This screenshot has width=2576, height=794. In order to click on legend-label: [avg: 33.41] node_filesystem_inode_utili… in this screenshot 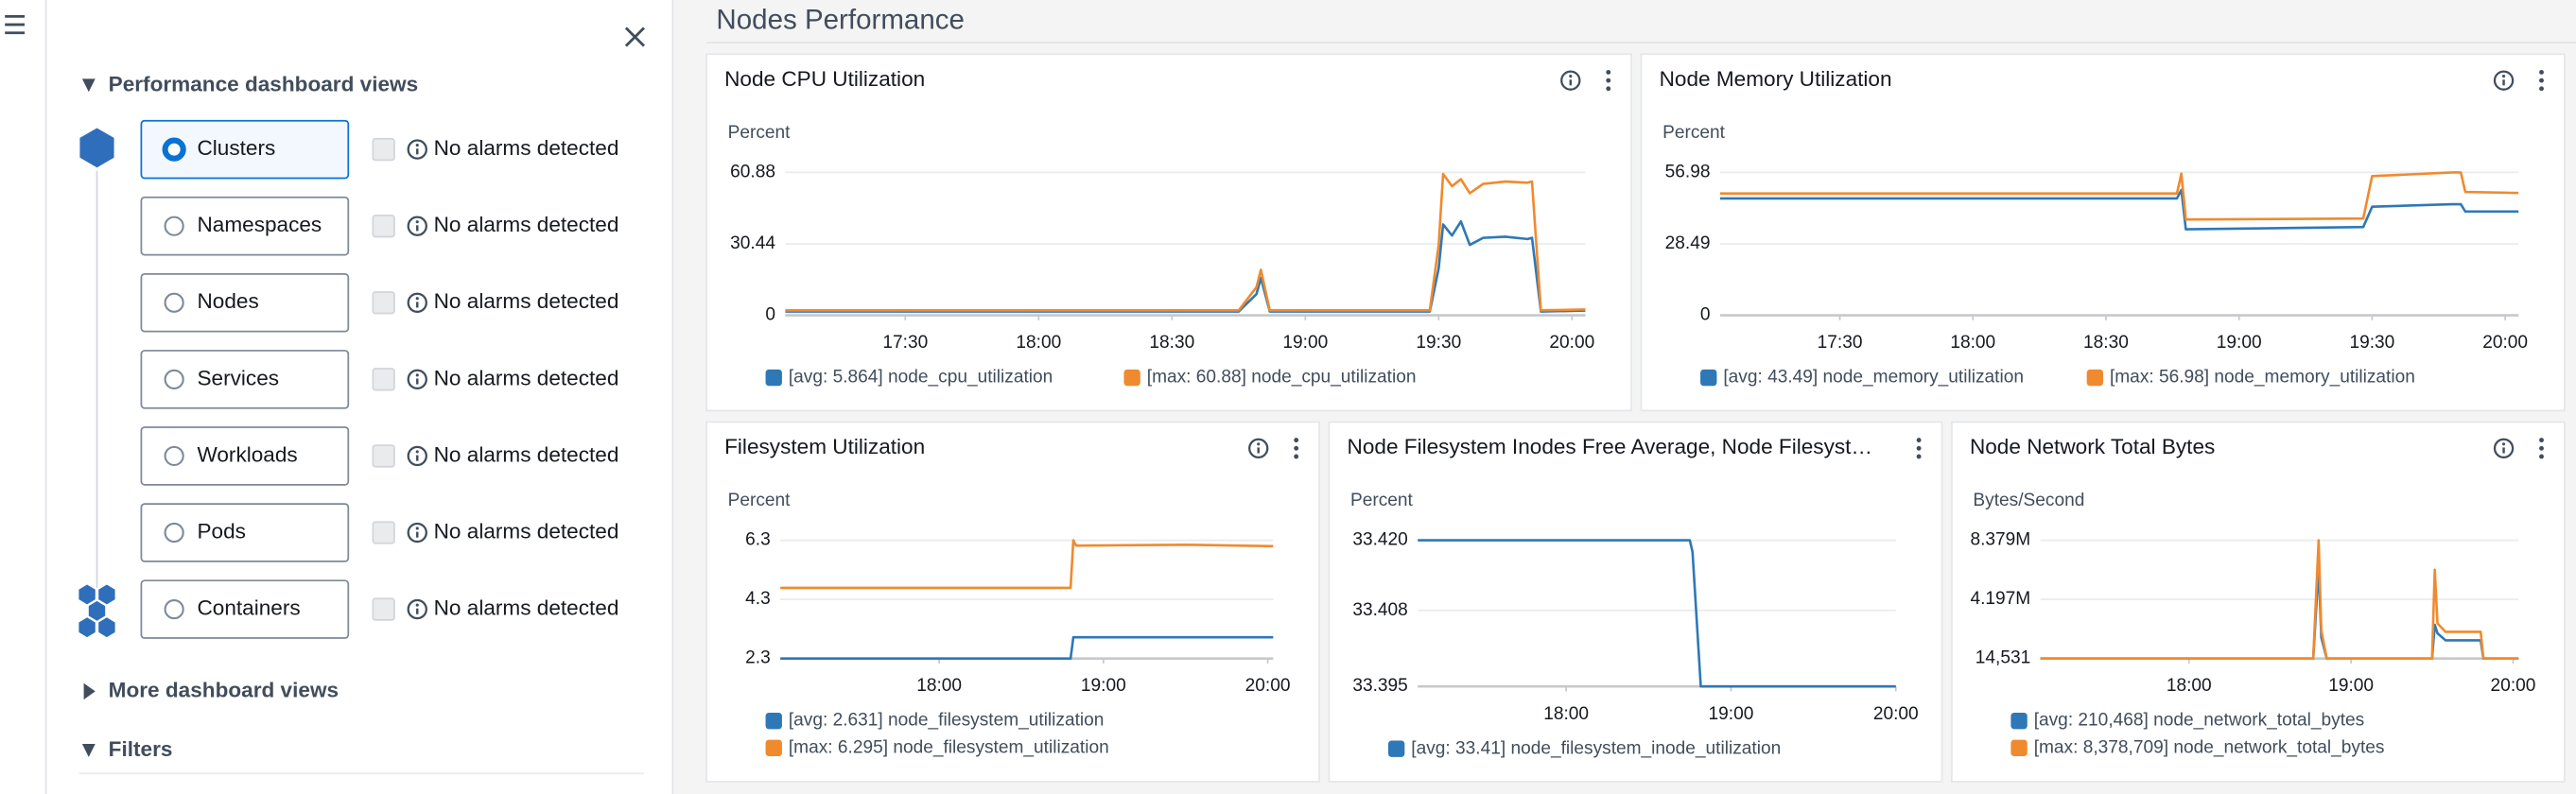, I will do `click(1596, 748)`.